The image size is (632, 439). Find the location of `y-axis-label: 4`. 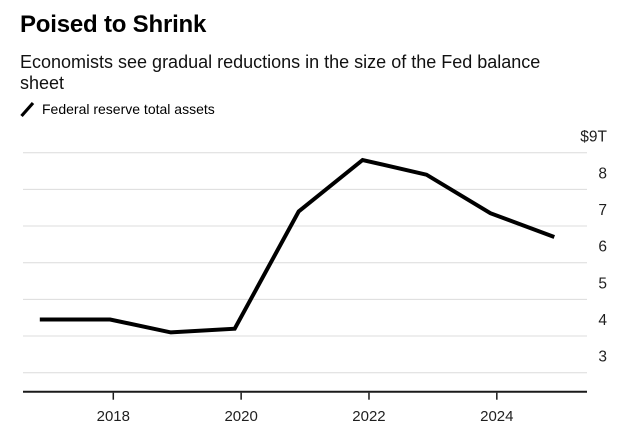

y-axis-label: 4 is located at coordinates (602, 320).